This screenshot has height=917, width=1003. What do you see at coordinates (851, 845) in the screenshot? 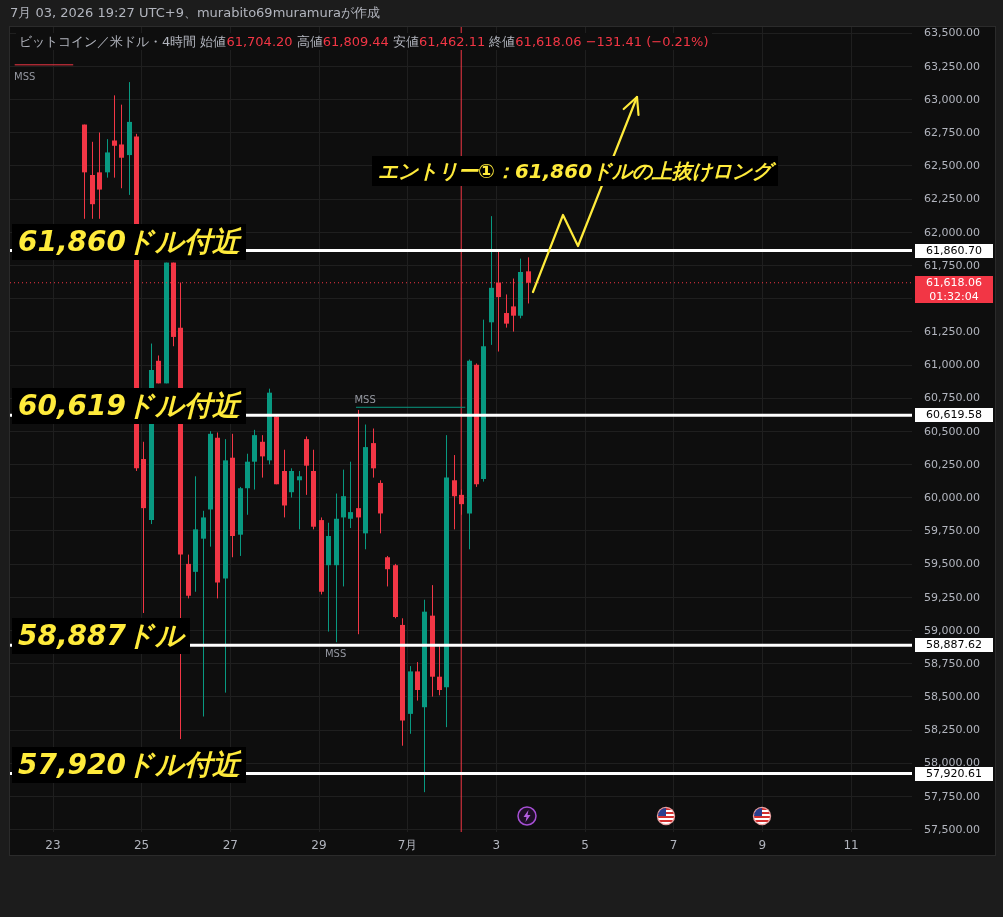
I see `x-tick-label: 11` at bounding box center [851, 845].